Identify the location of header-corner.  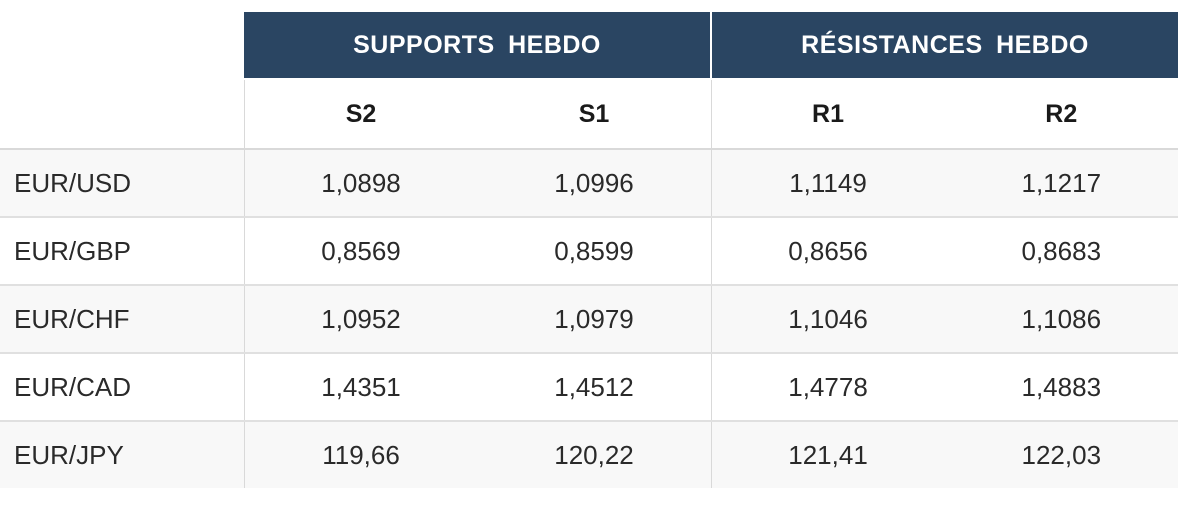
(122, 45).